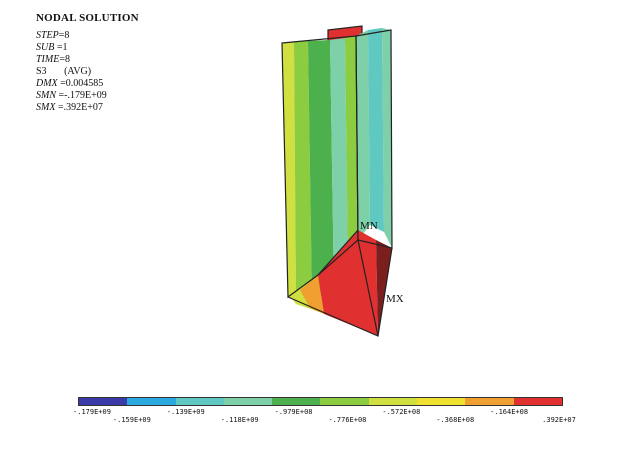  I want to click on info-line: S3 (AVG), so click(87, 72).